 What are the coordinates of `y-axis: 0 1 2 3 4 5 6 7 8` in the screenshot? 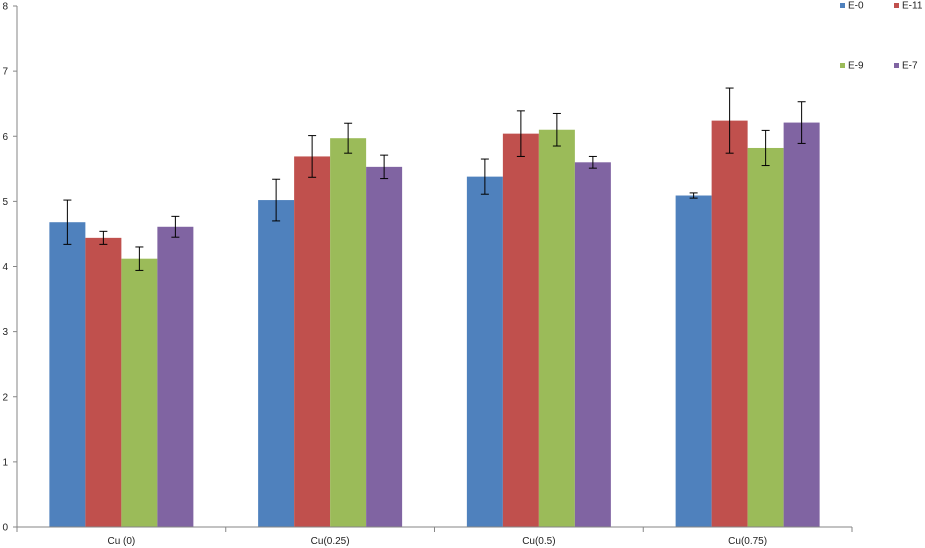 It's located at (10, 268).